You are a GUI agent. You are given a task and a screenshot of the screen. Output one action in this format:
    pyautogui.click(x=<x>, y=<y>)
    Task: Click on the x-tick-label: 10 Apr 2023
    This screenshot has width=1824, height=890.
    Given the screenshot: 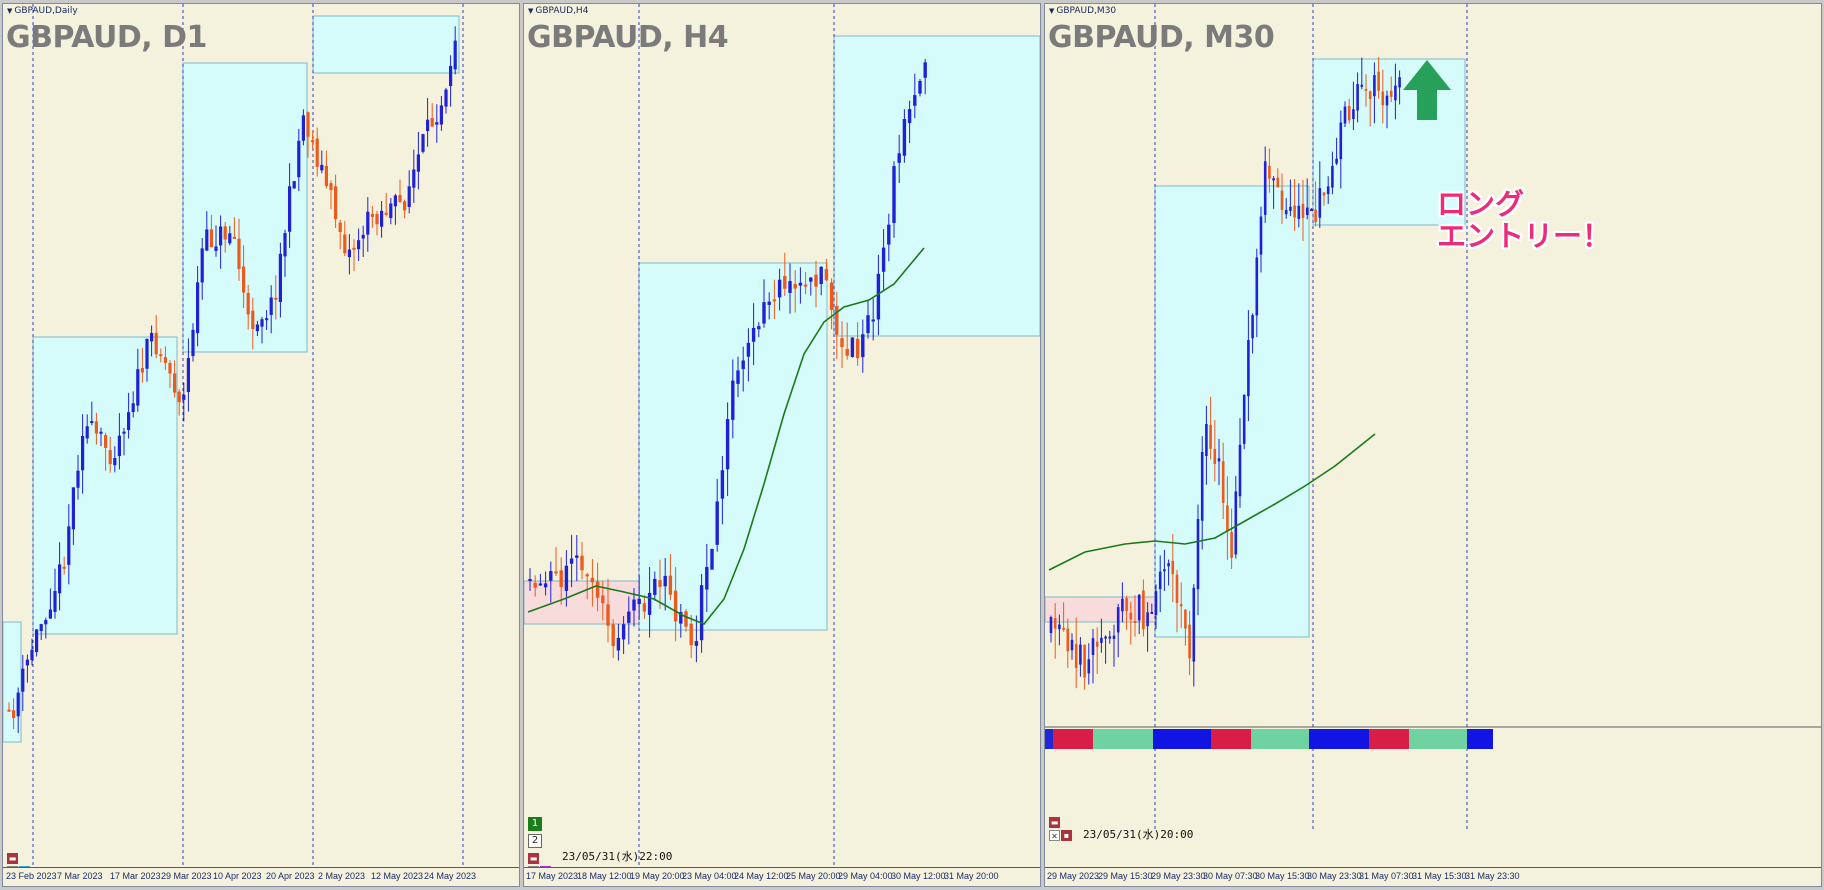 What is the action you would take?
    pyautogui.click(x=237, y=876)
    